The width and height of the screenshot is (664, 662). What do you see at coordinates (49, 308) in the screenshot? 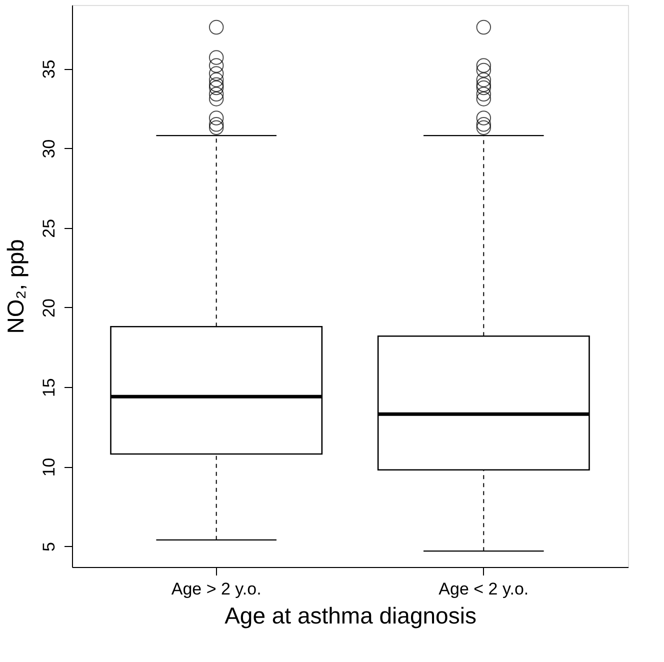
I see `y-tick-label: 20` at bounding box center [49, 308].